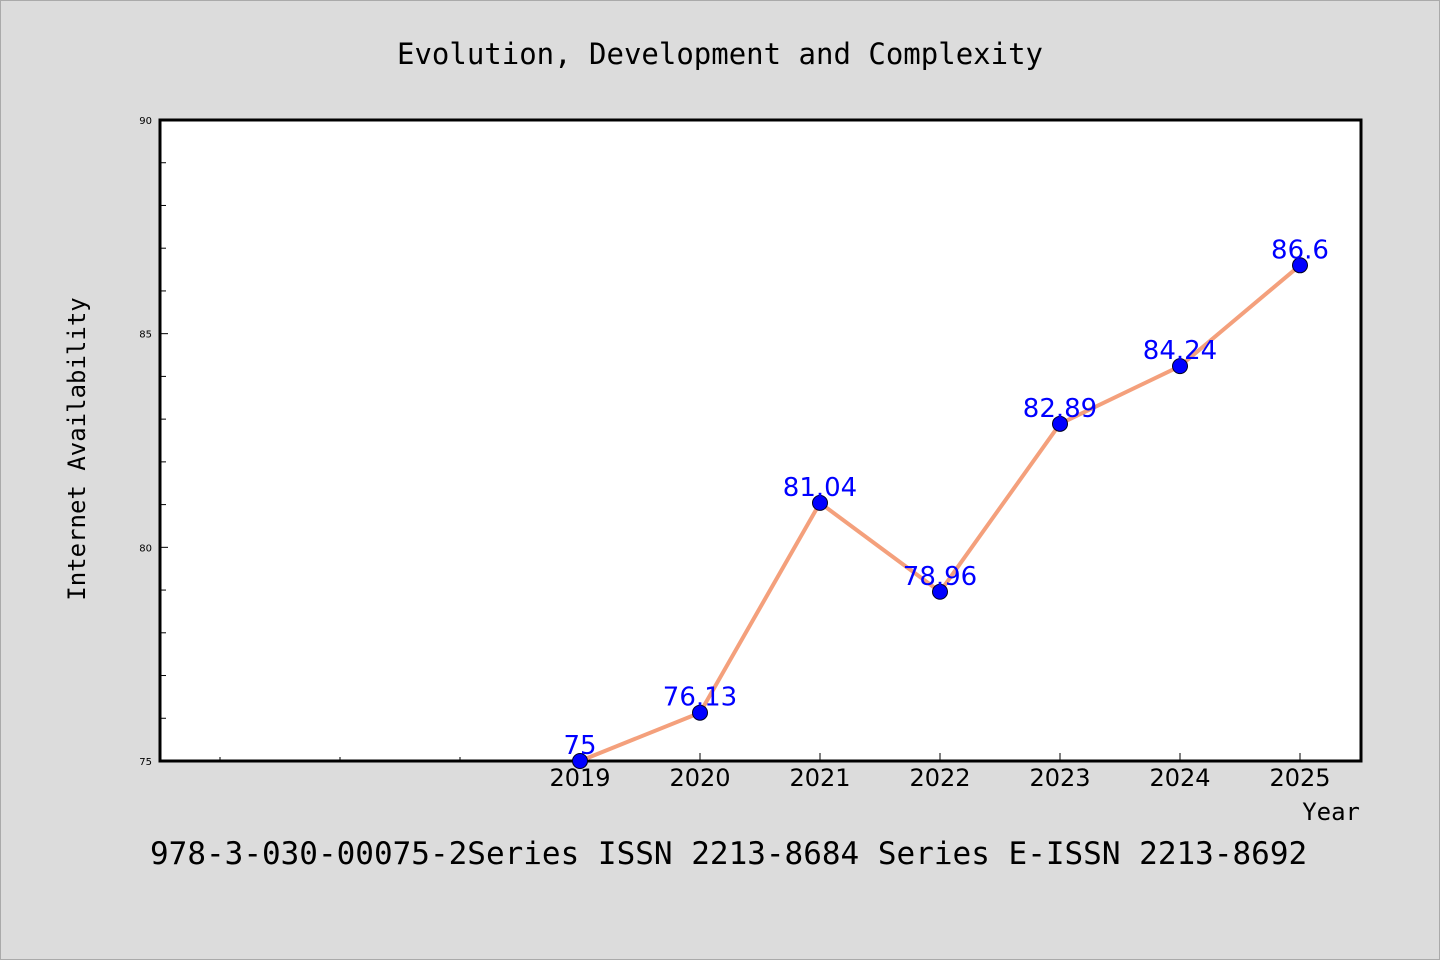  What do you see at coordinates (940, 577) in the screenshot?
I see `data-label: 78.96` at bounding box center [940, 577].